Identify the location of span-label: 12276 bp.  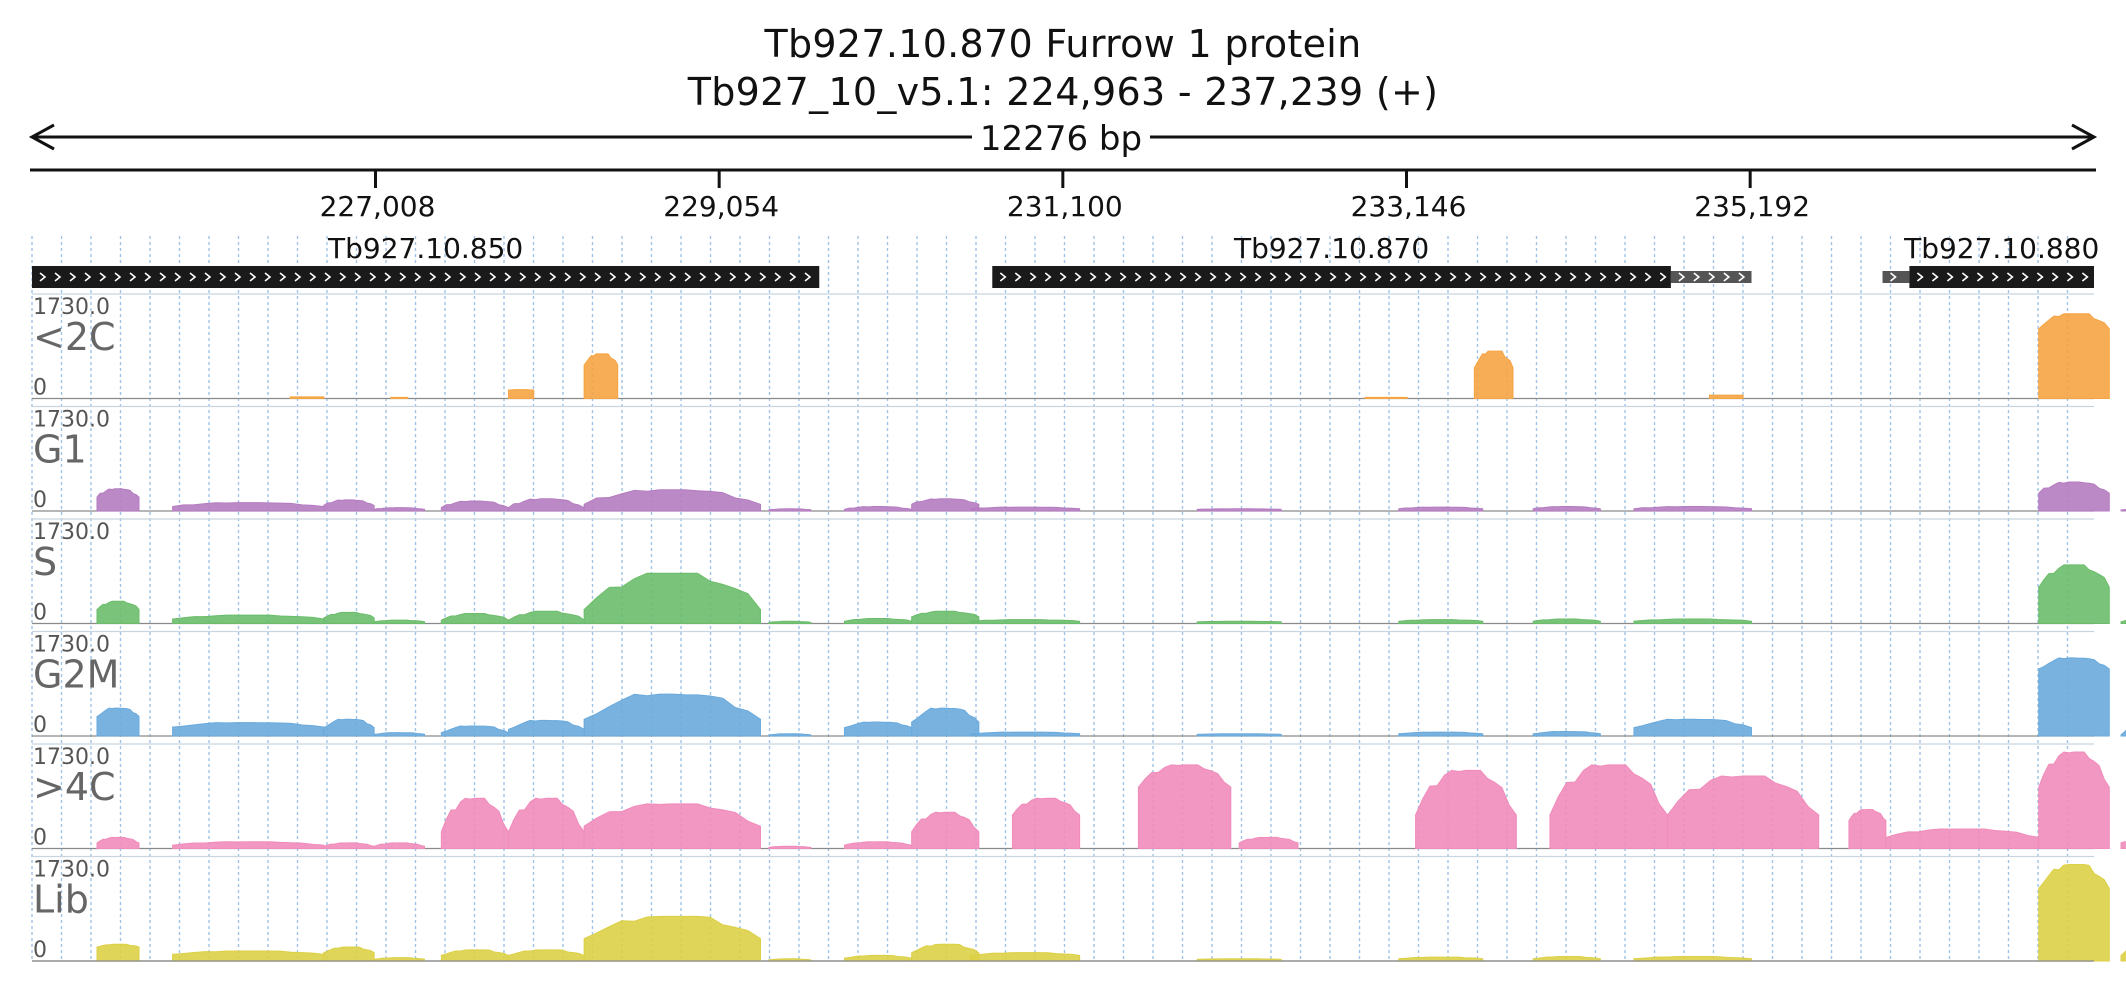
(1061, 139).